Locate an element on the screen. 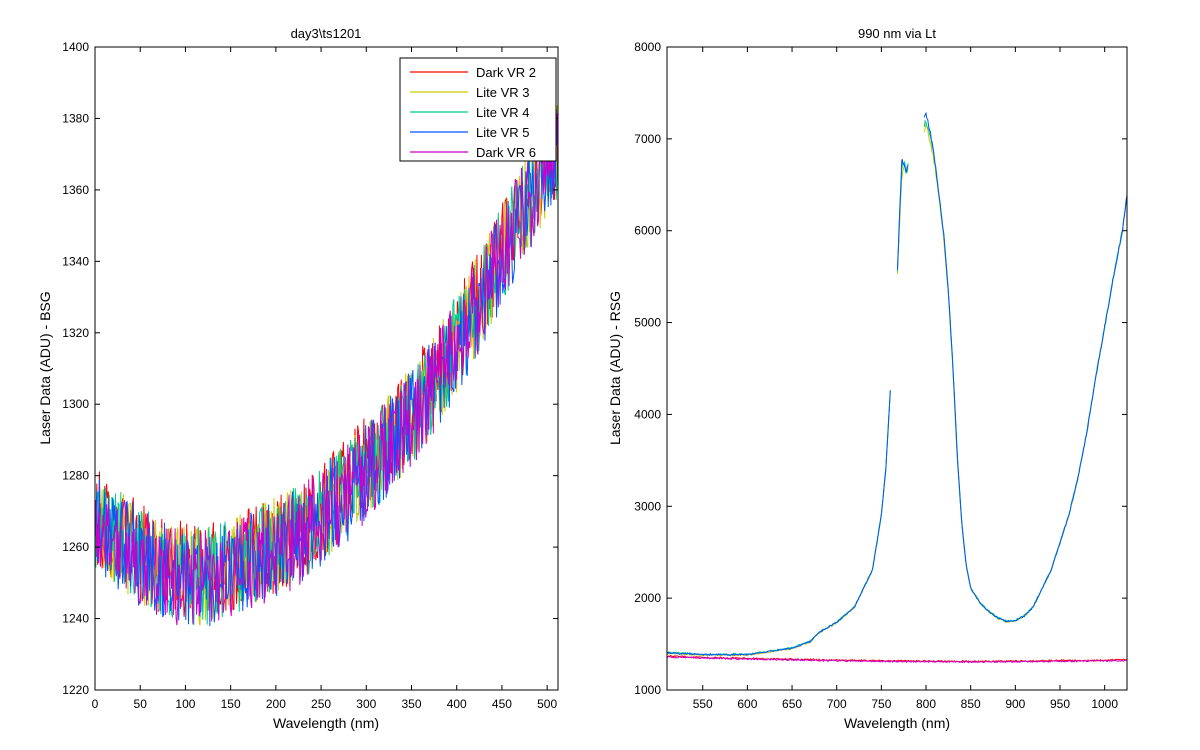  legend-box is located at coordinates (478, 109).